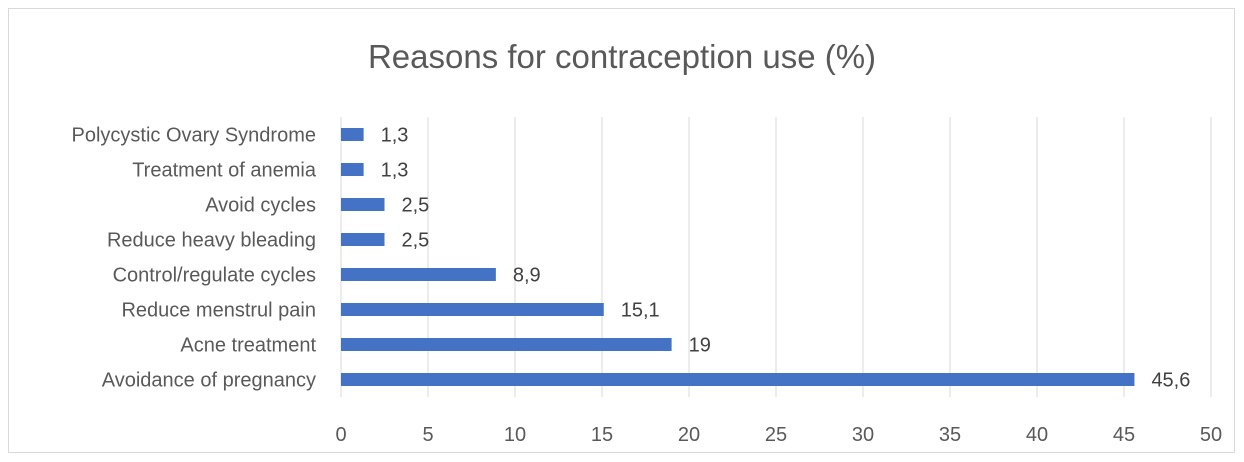  I want to click on category-label: Polycystic Ovary Syndrome, so click(193, 136).